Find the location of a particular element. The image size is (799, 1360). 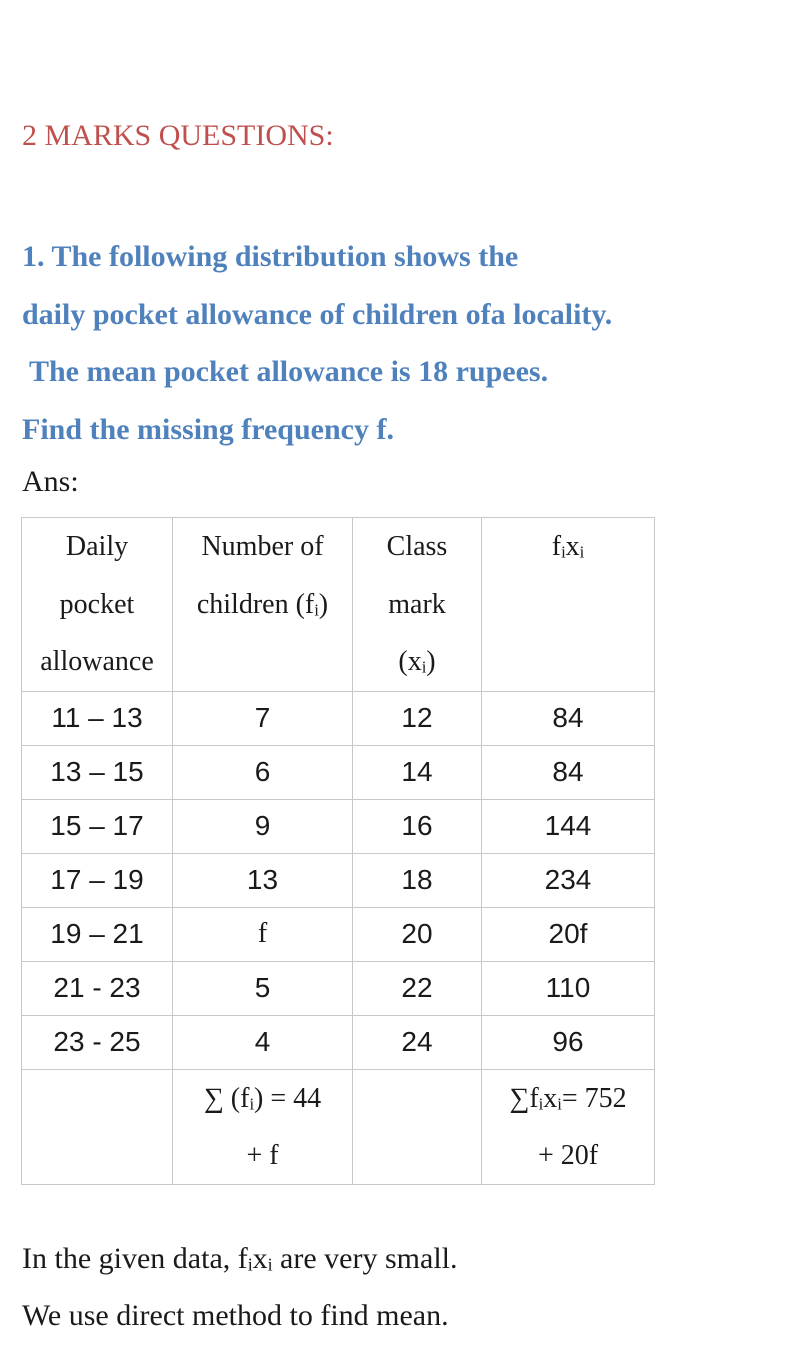

sum-line: + 20f is located at coordinates (568, 1155).